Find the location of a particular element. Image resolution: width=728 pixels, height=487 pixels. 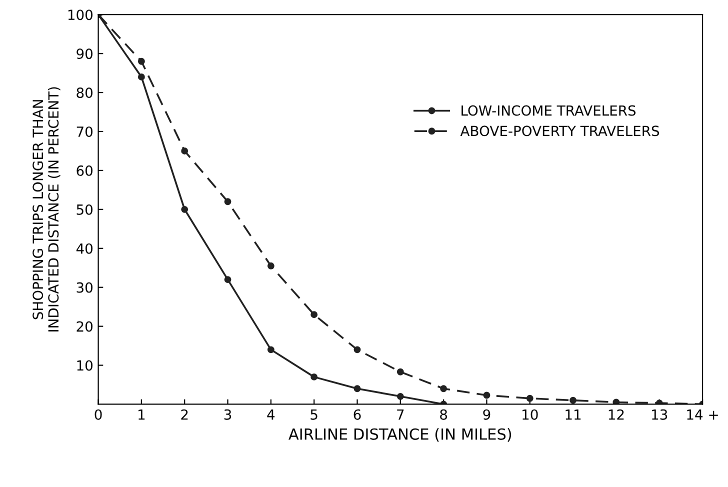

y-axis-title: SHOPPING TRIPS LONGER THAN INDICATED DISTANCE (IN PERCENT) is located at coordinates (46, 209).